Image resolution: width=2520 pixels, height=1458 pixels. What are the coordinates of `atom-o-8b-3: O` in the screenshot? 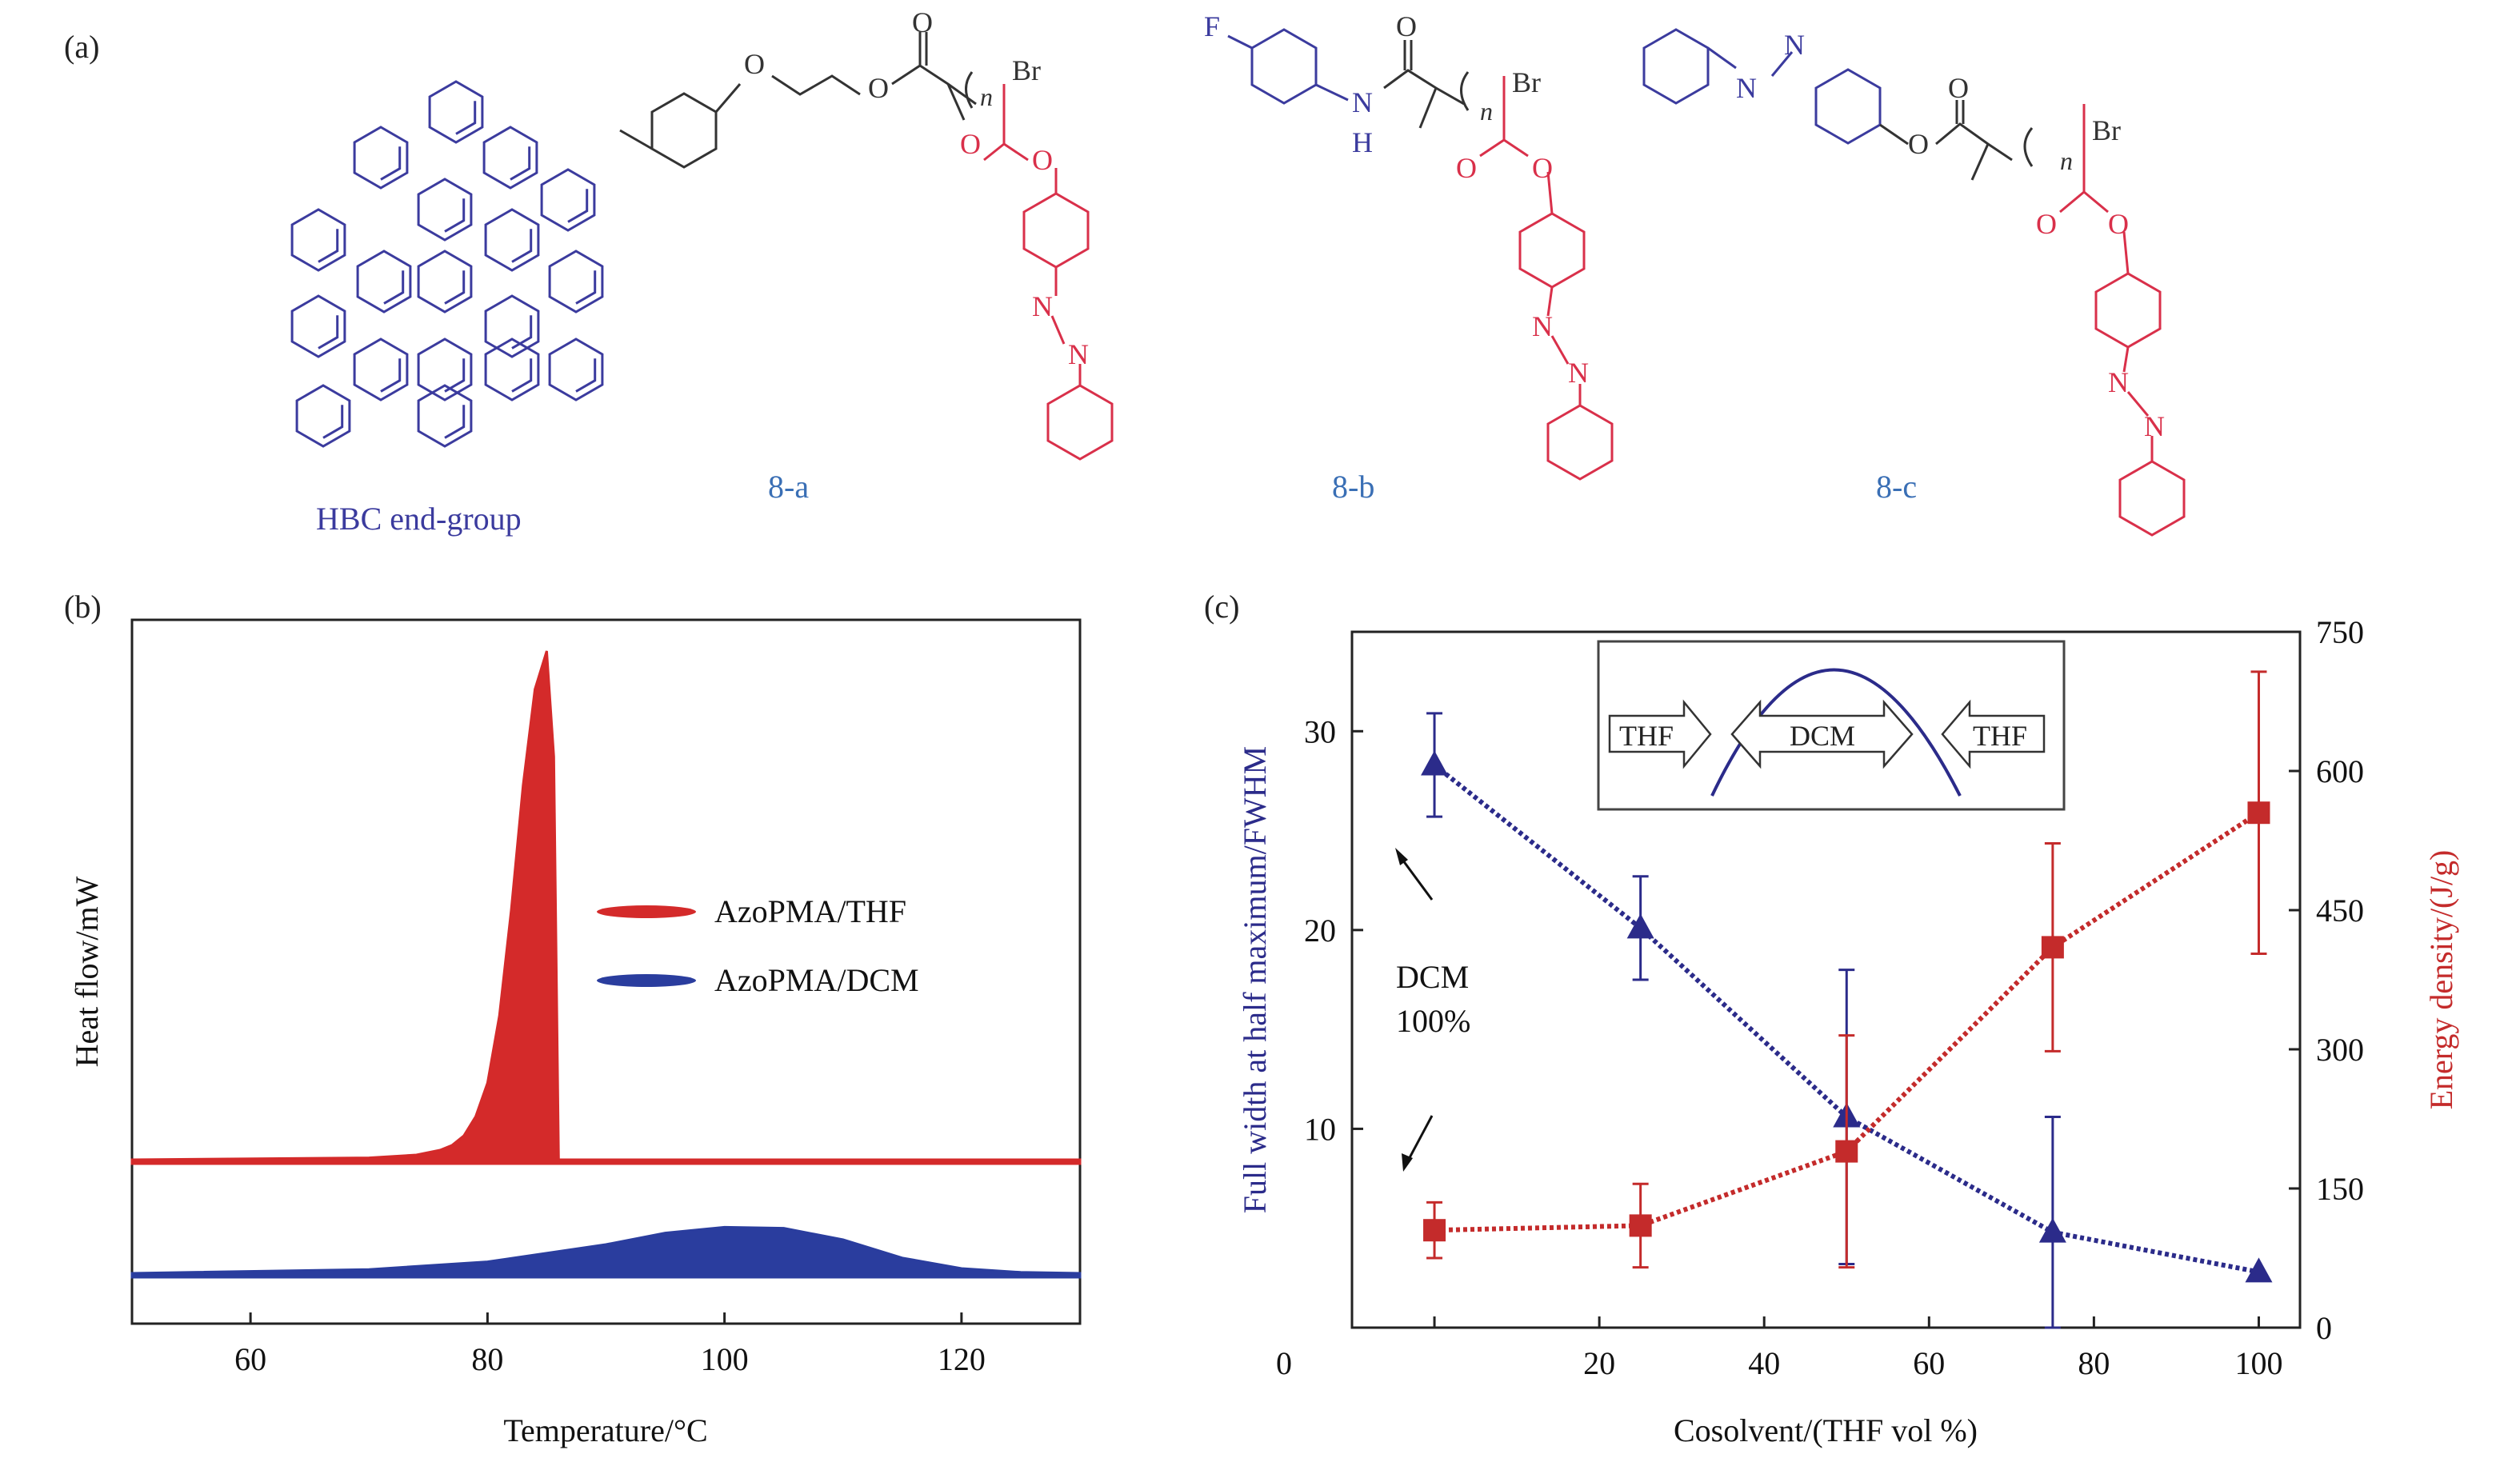 It's located at (1542, 168).